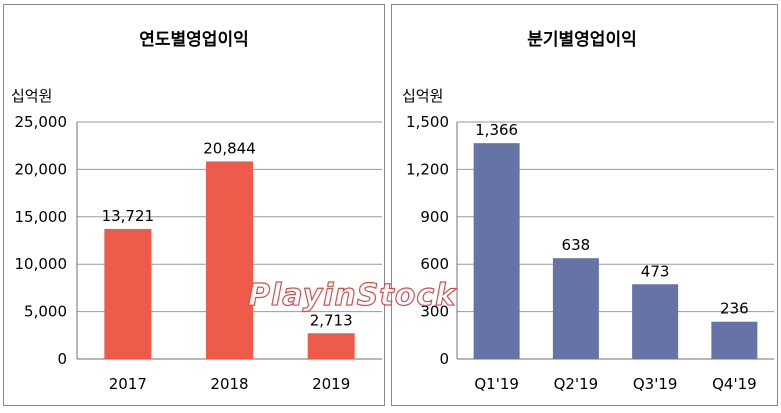 The image size is (781, 413). I want to click on x-category-label: Q2'19, so click(576, 384).